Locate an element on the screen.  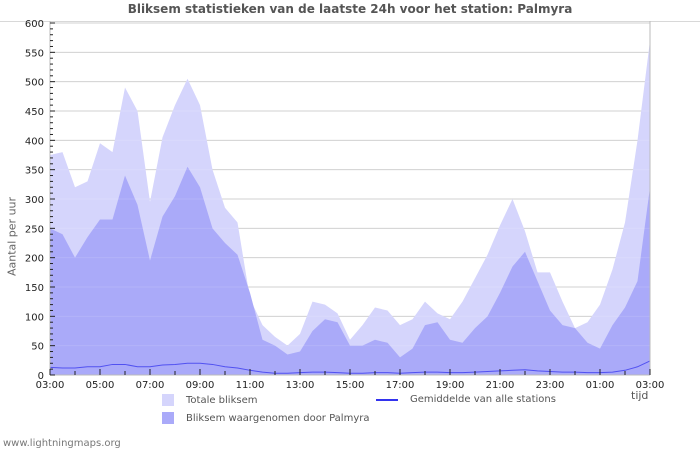
legend-item-average: Gemiddelde van alle stations is located at coordinates (466, 399).